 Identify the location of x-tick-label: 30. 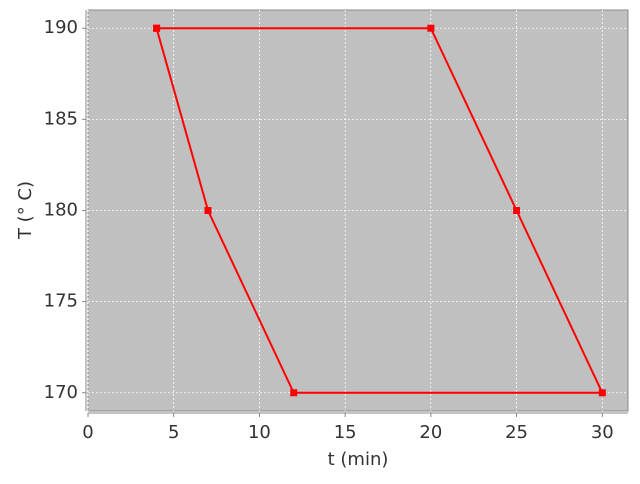
(602, 432).